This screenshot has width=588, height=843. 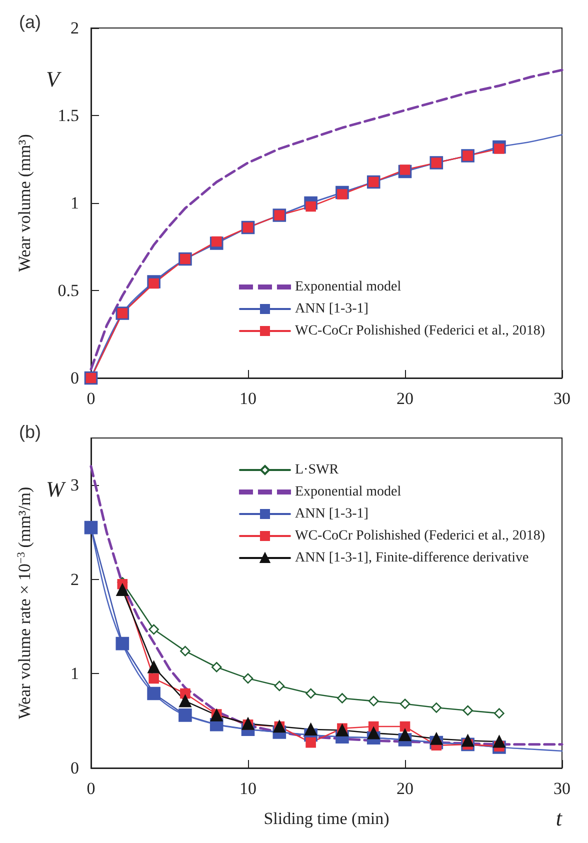 What do you see at coordinates (327, 818) in the screenshot?
I see `x-axis-title: Sliding time (min)` at bounding box center [327, 818].